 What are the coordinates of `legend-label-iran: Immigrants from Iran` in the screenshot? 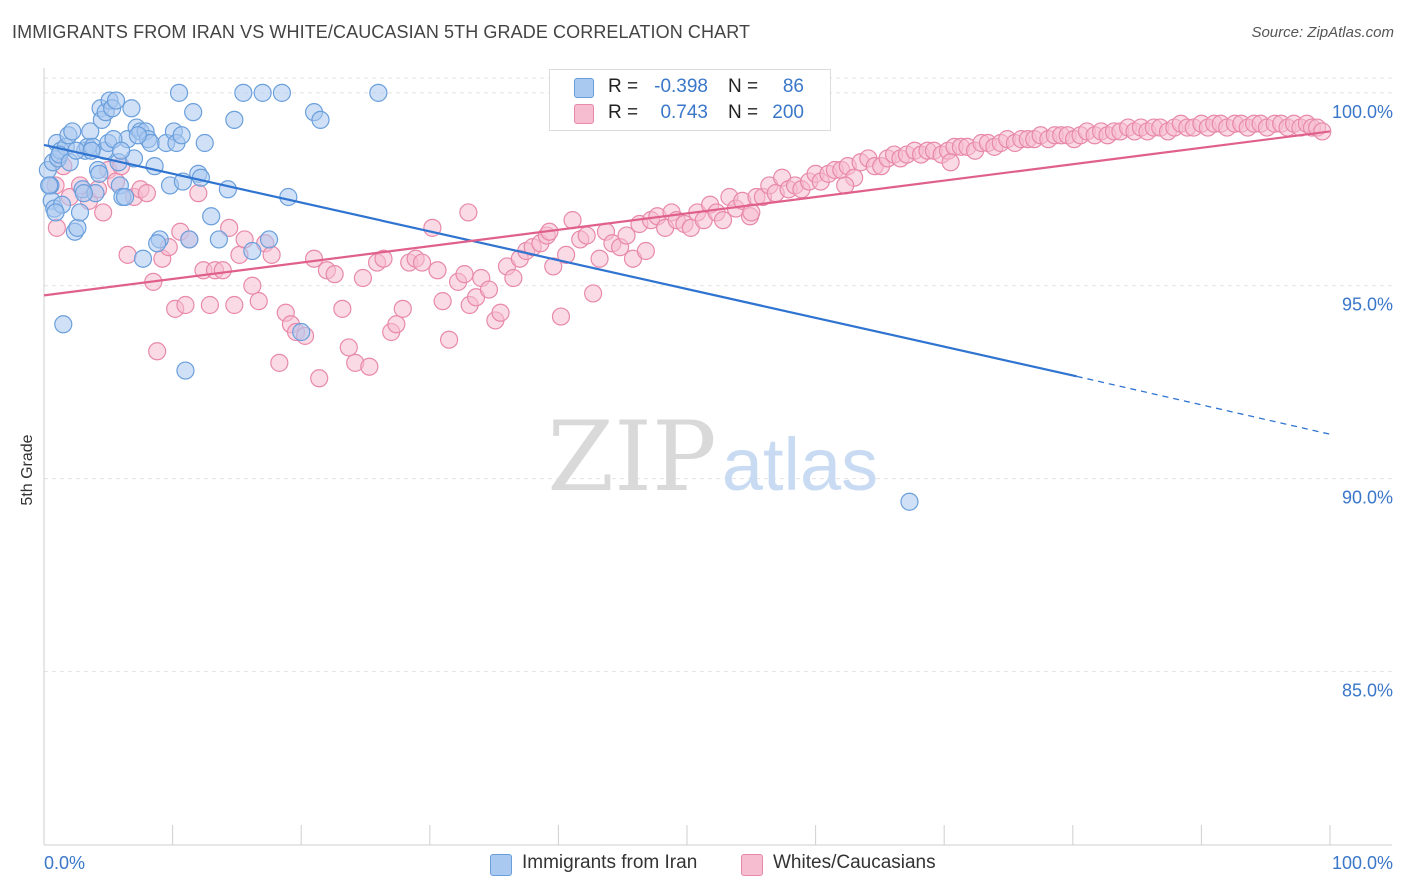 It's located at (610, 862).